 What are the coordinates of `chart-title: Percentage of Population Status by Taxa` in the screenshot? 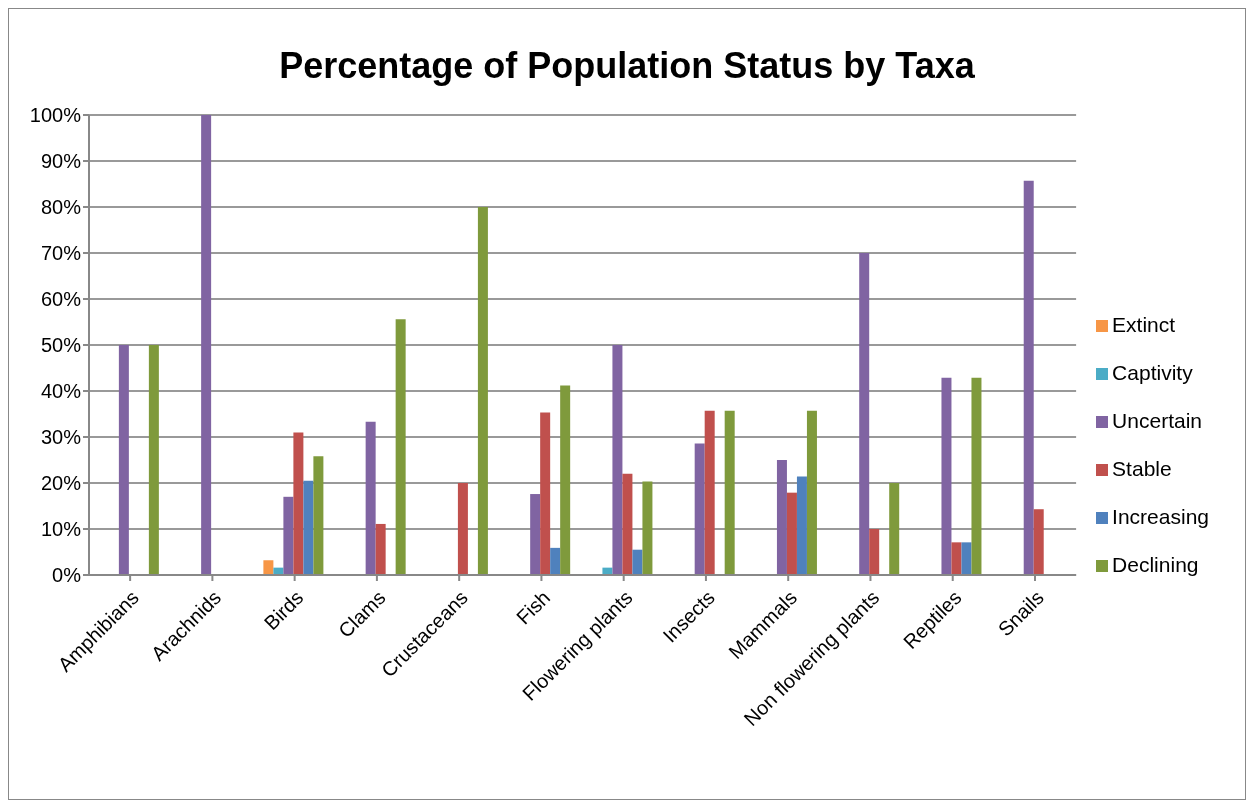 It's located at (627, 66).